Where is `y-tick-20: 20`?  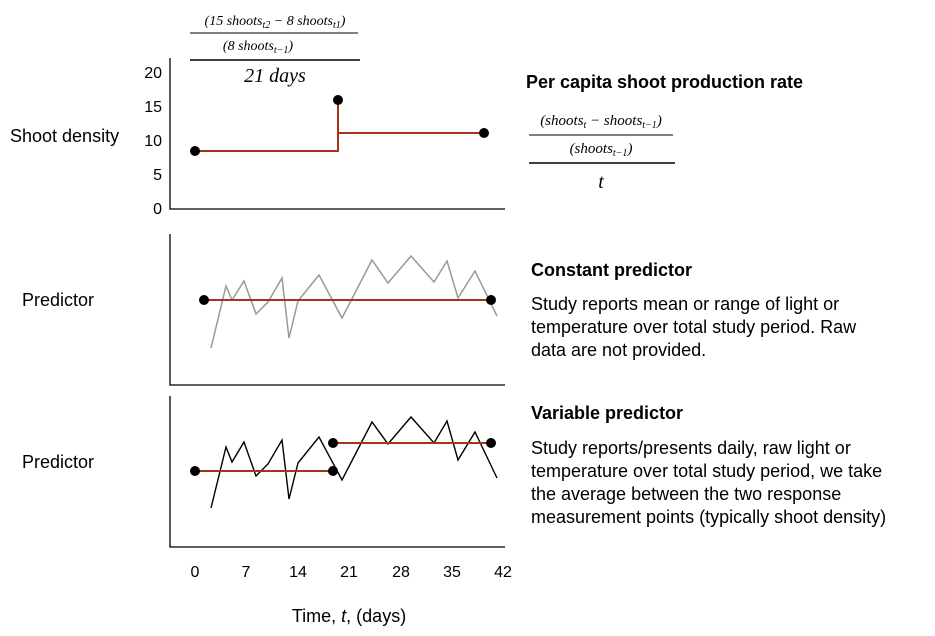
y-tick-20: 20 is located at coordinates (153, 73).